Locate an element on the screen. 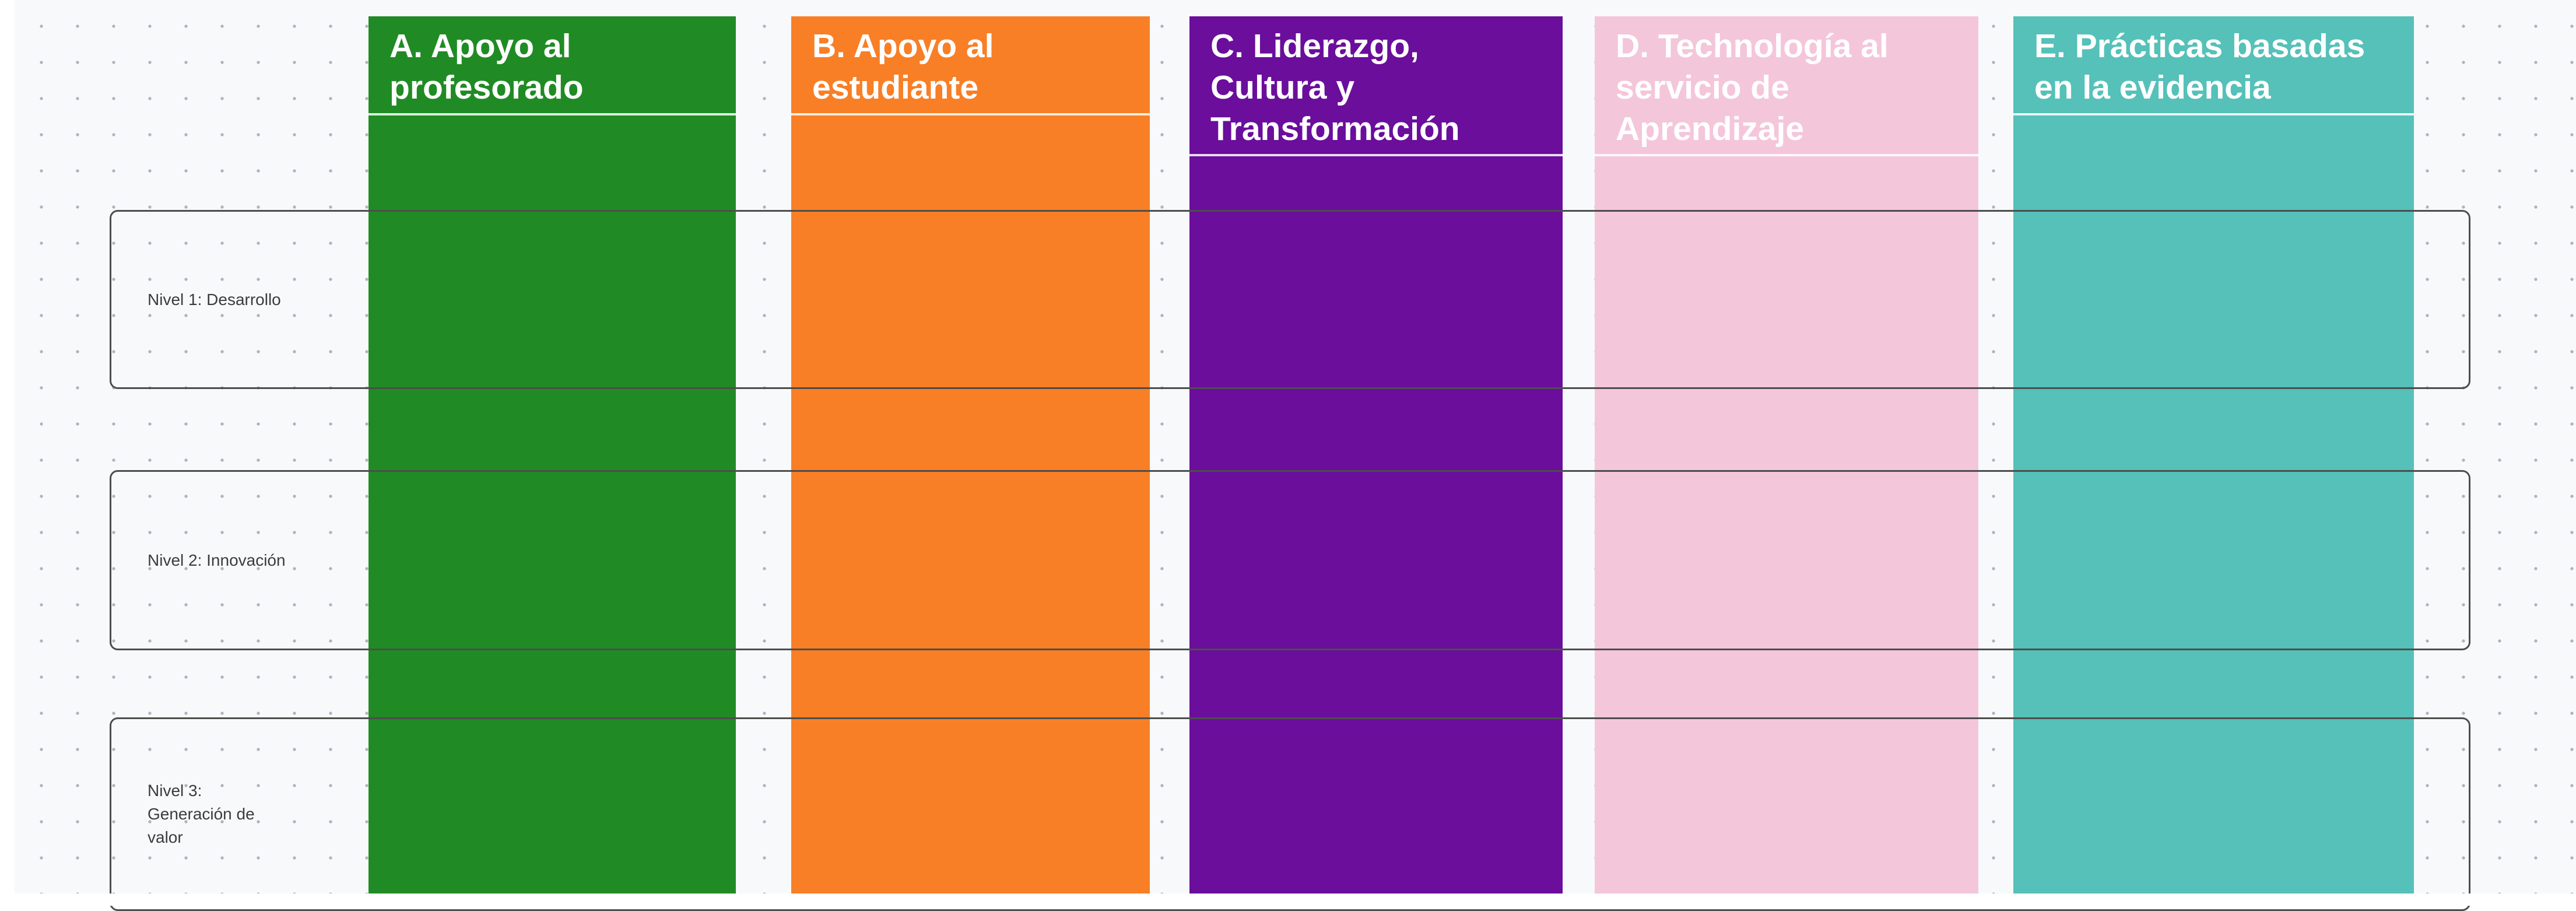  row-label: Nivel 2: Innovación is located at coordinates (217, 560).